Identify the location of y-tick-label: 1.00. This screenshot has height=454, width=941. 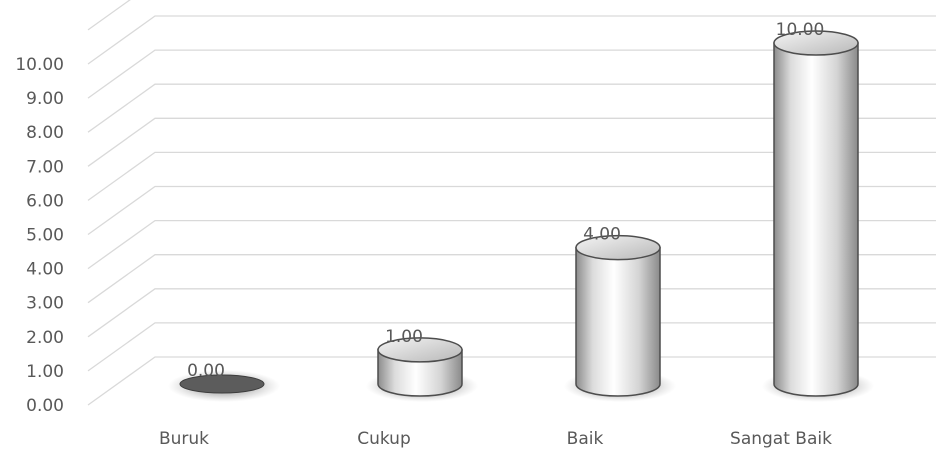
(45, 372).